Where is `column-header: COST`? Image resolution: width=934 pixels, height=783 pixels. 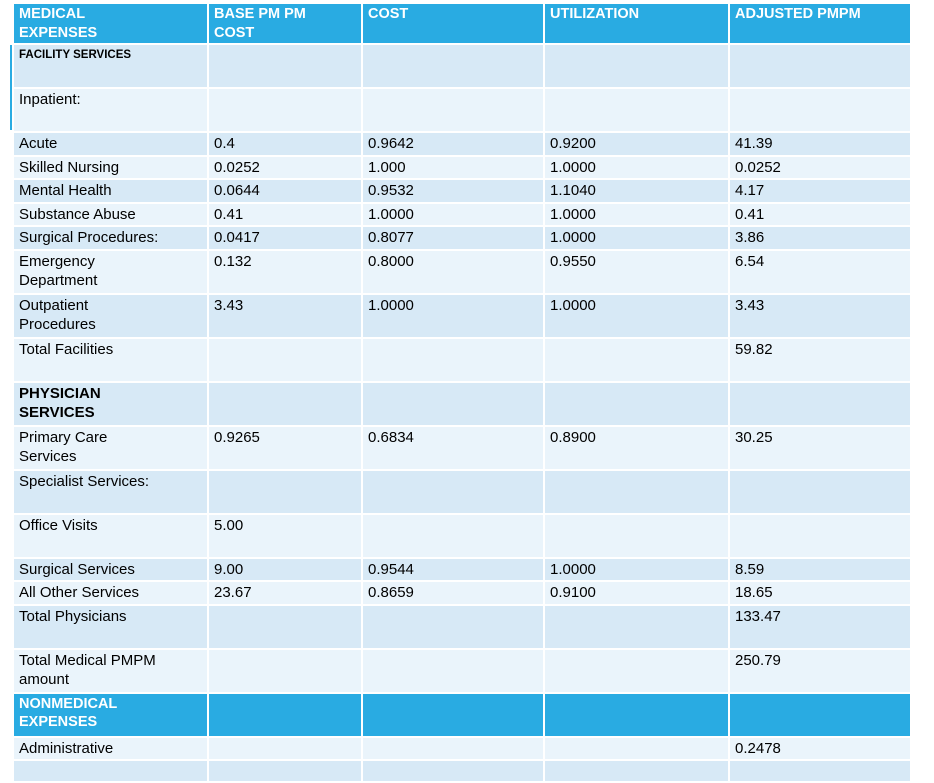 column-header: COST is located at coordinates (453, 23).